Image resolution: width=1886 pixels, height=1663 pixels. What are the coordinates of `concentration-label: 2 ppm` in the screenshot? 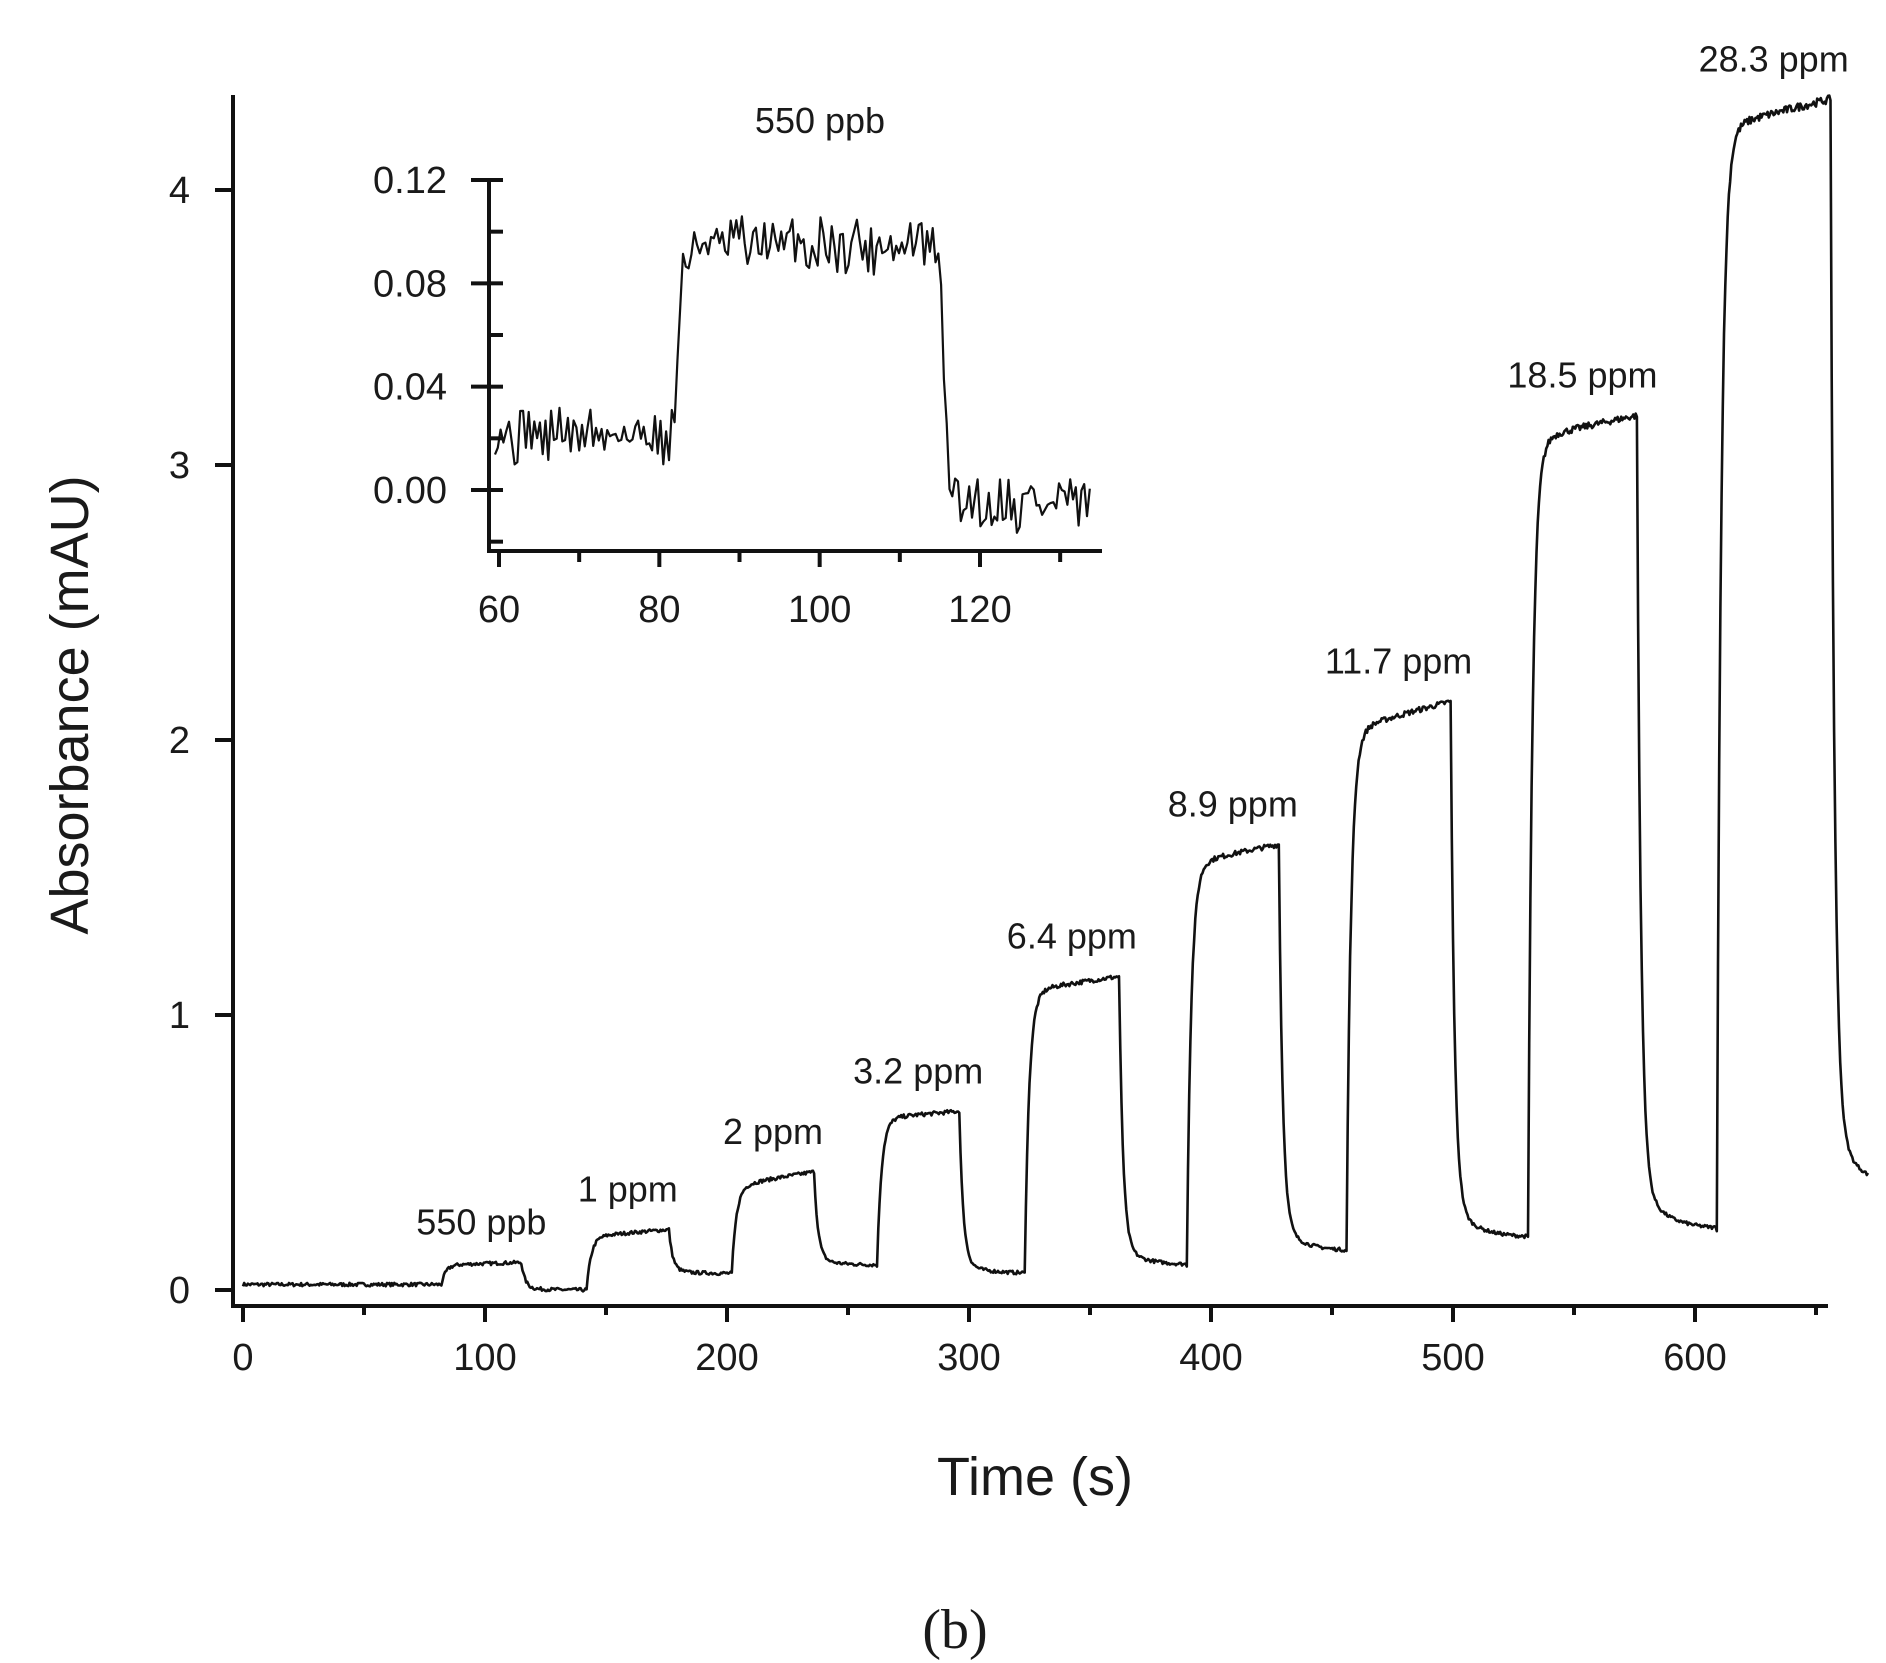 It's located at (773, 1131).